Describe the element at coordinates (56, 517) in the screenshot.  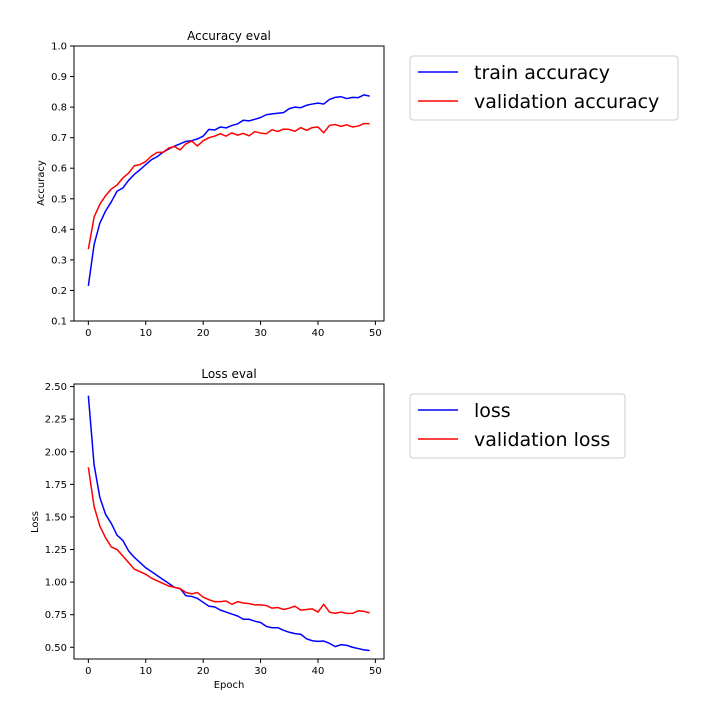
I see `y-tick-label: 1.50` at that location.